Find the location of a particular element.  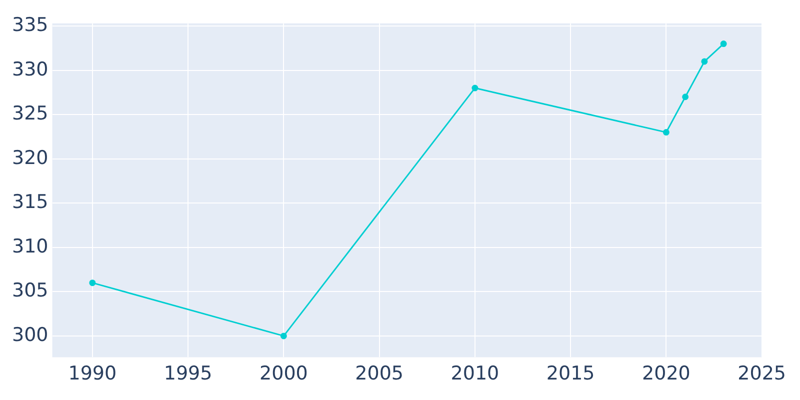

x-tick-label: 2025 is located at coordinates (762, 373).